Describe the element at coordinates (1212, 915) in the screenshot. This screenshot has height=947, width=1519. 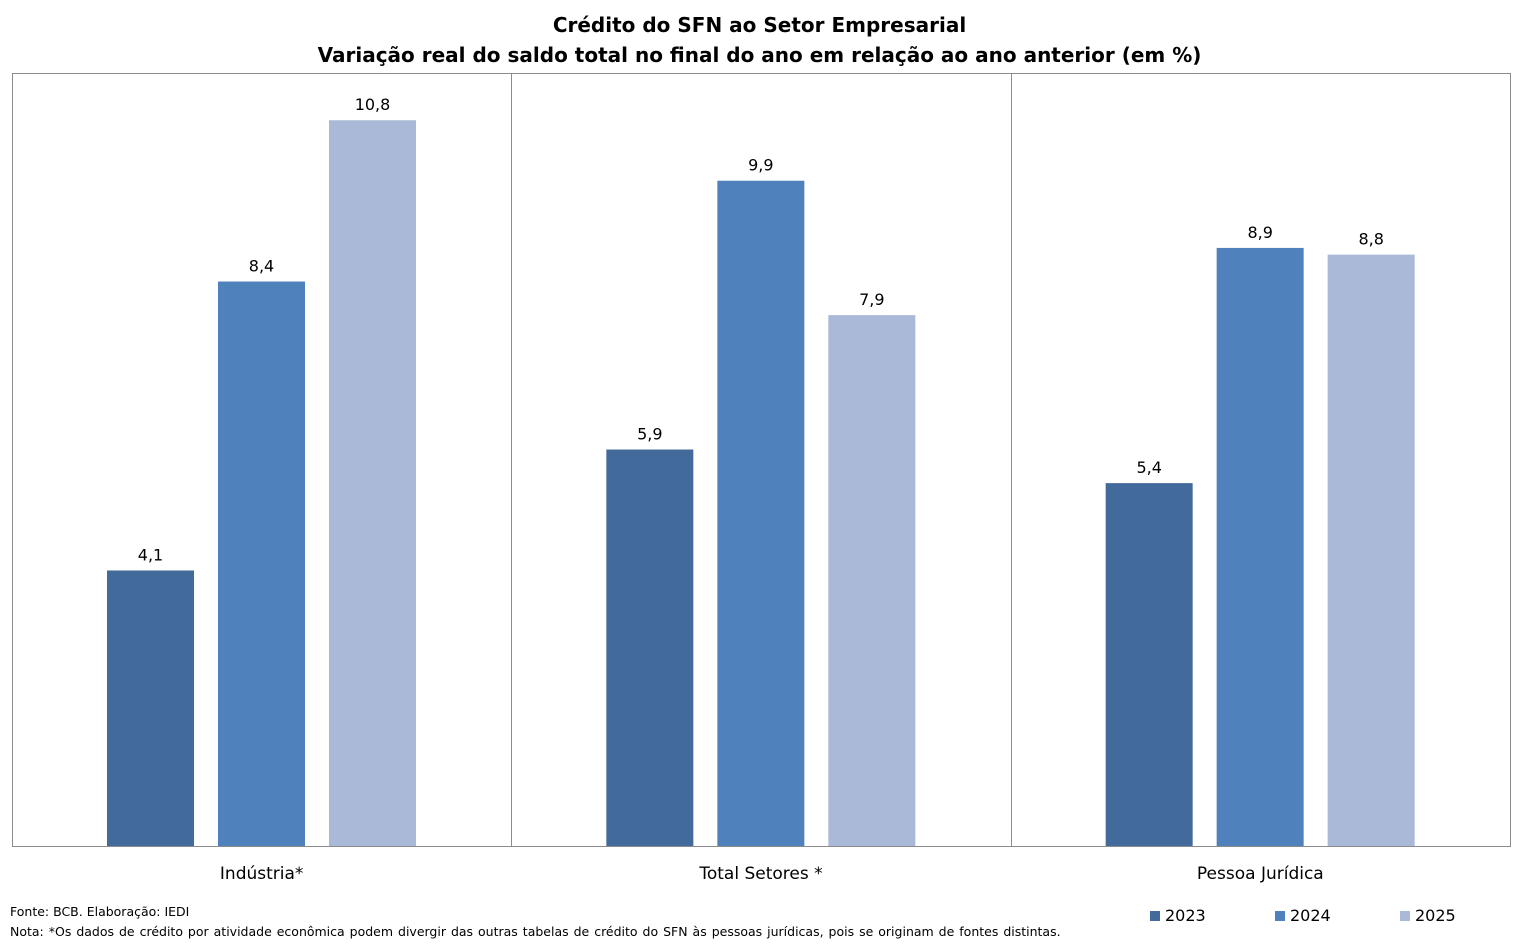
I see `legend-item-2023: 2023` at that location.